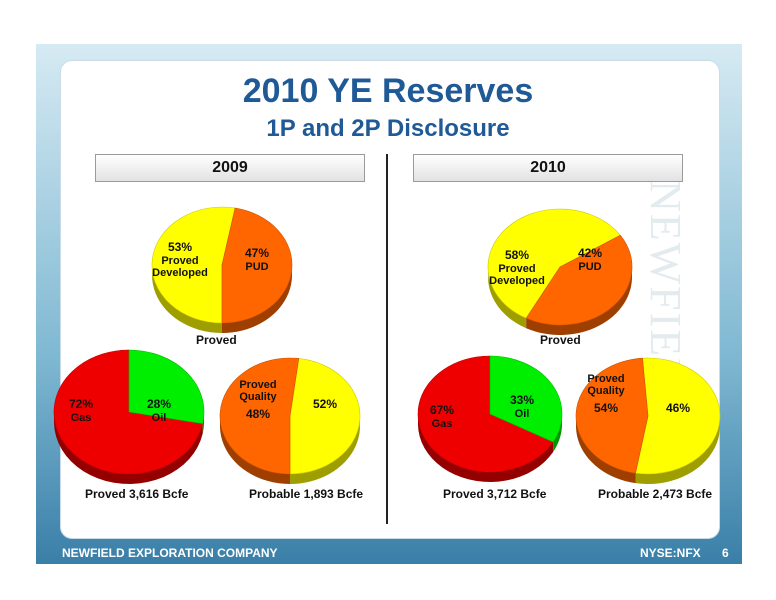 The image size is (776, 600). Describe the element at coordinates (678, 408) in the screenshot. I see `pie-5-pct-1: 46%` at that location.